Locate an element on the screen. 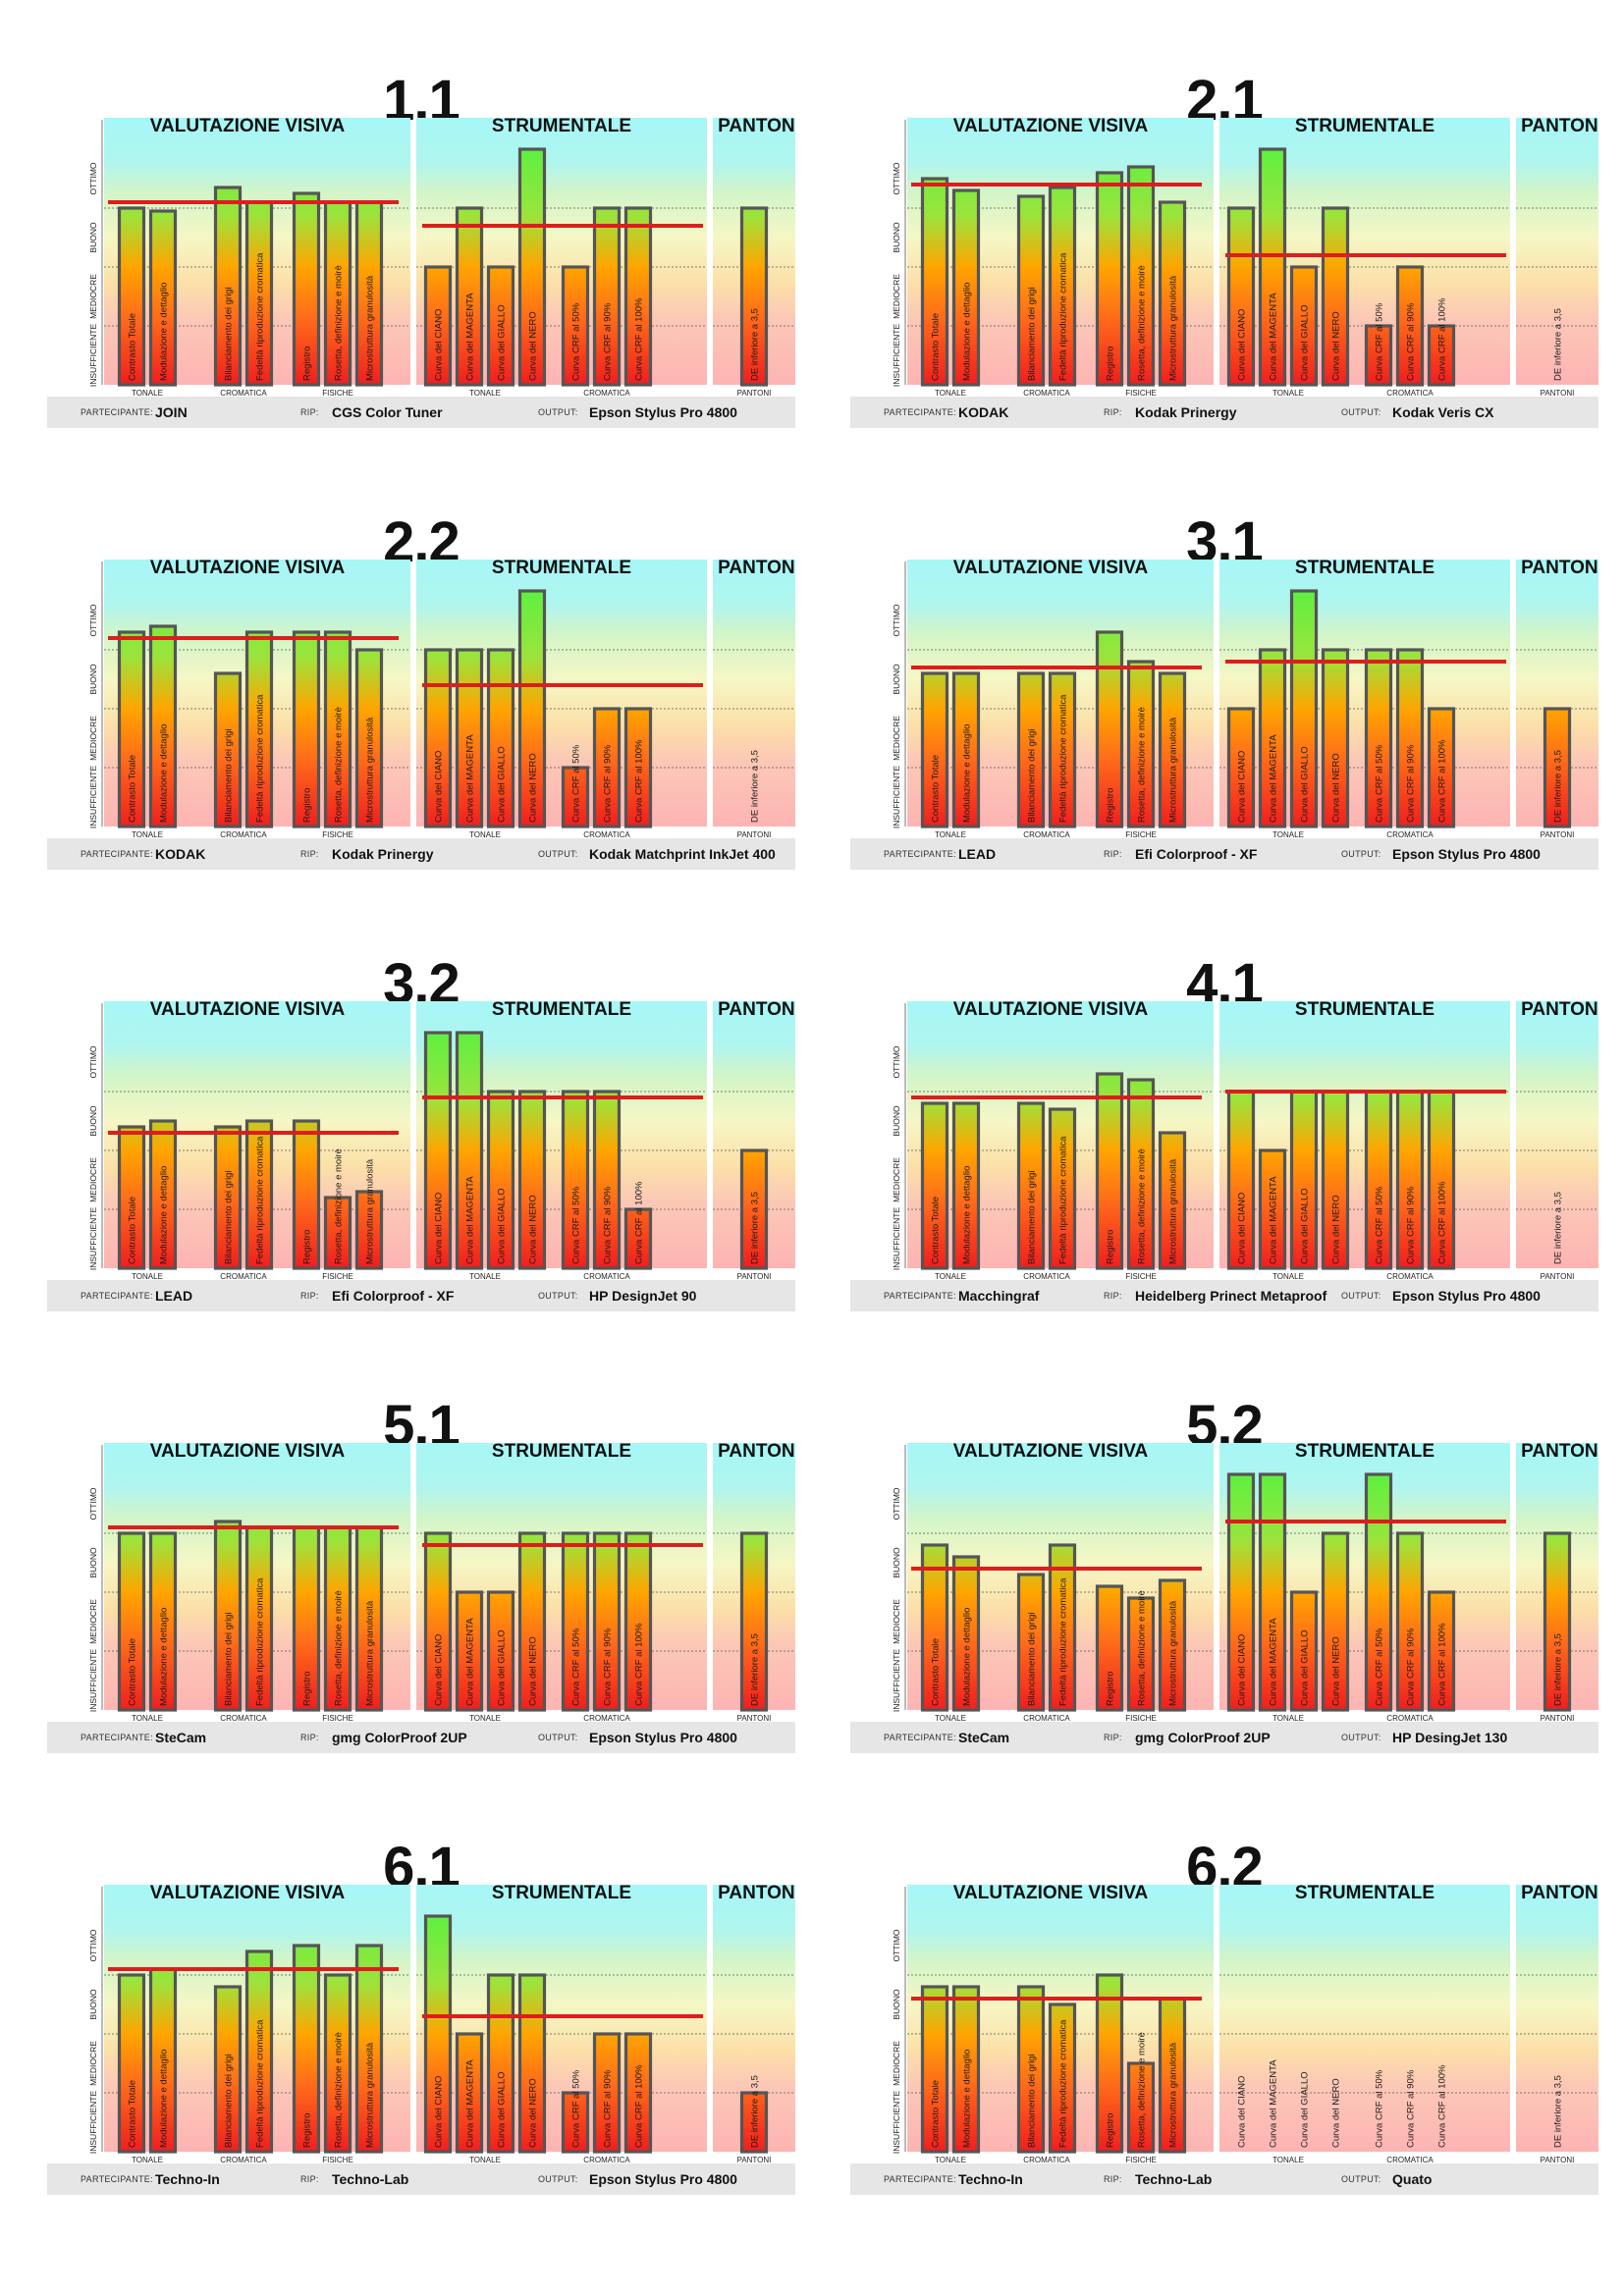  visiva-bar-label: Registro is located at coordinates (307, 1689).